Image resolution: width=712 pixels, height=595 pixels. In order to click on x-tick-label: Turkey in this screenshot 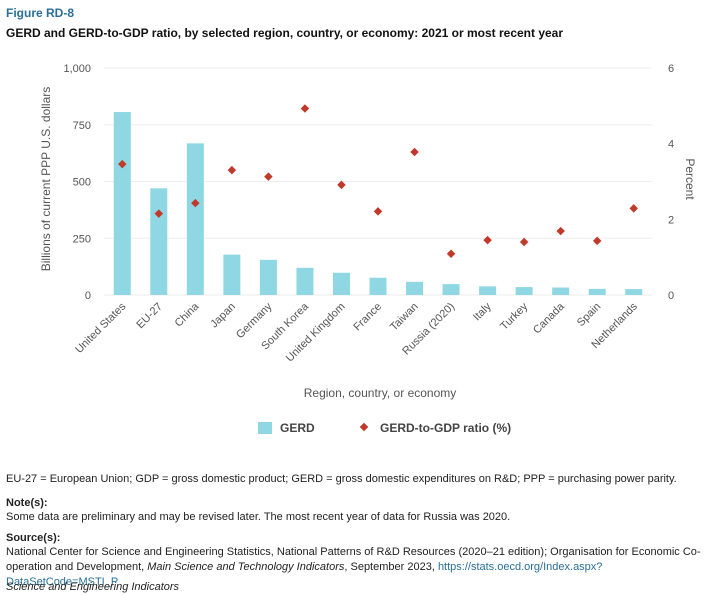, I will do `click(514, 316)`.